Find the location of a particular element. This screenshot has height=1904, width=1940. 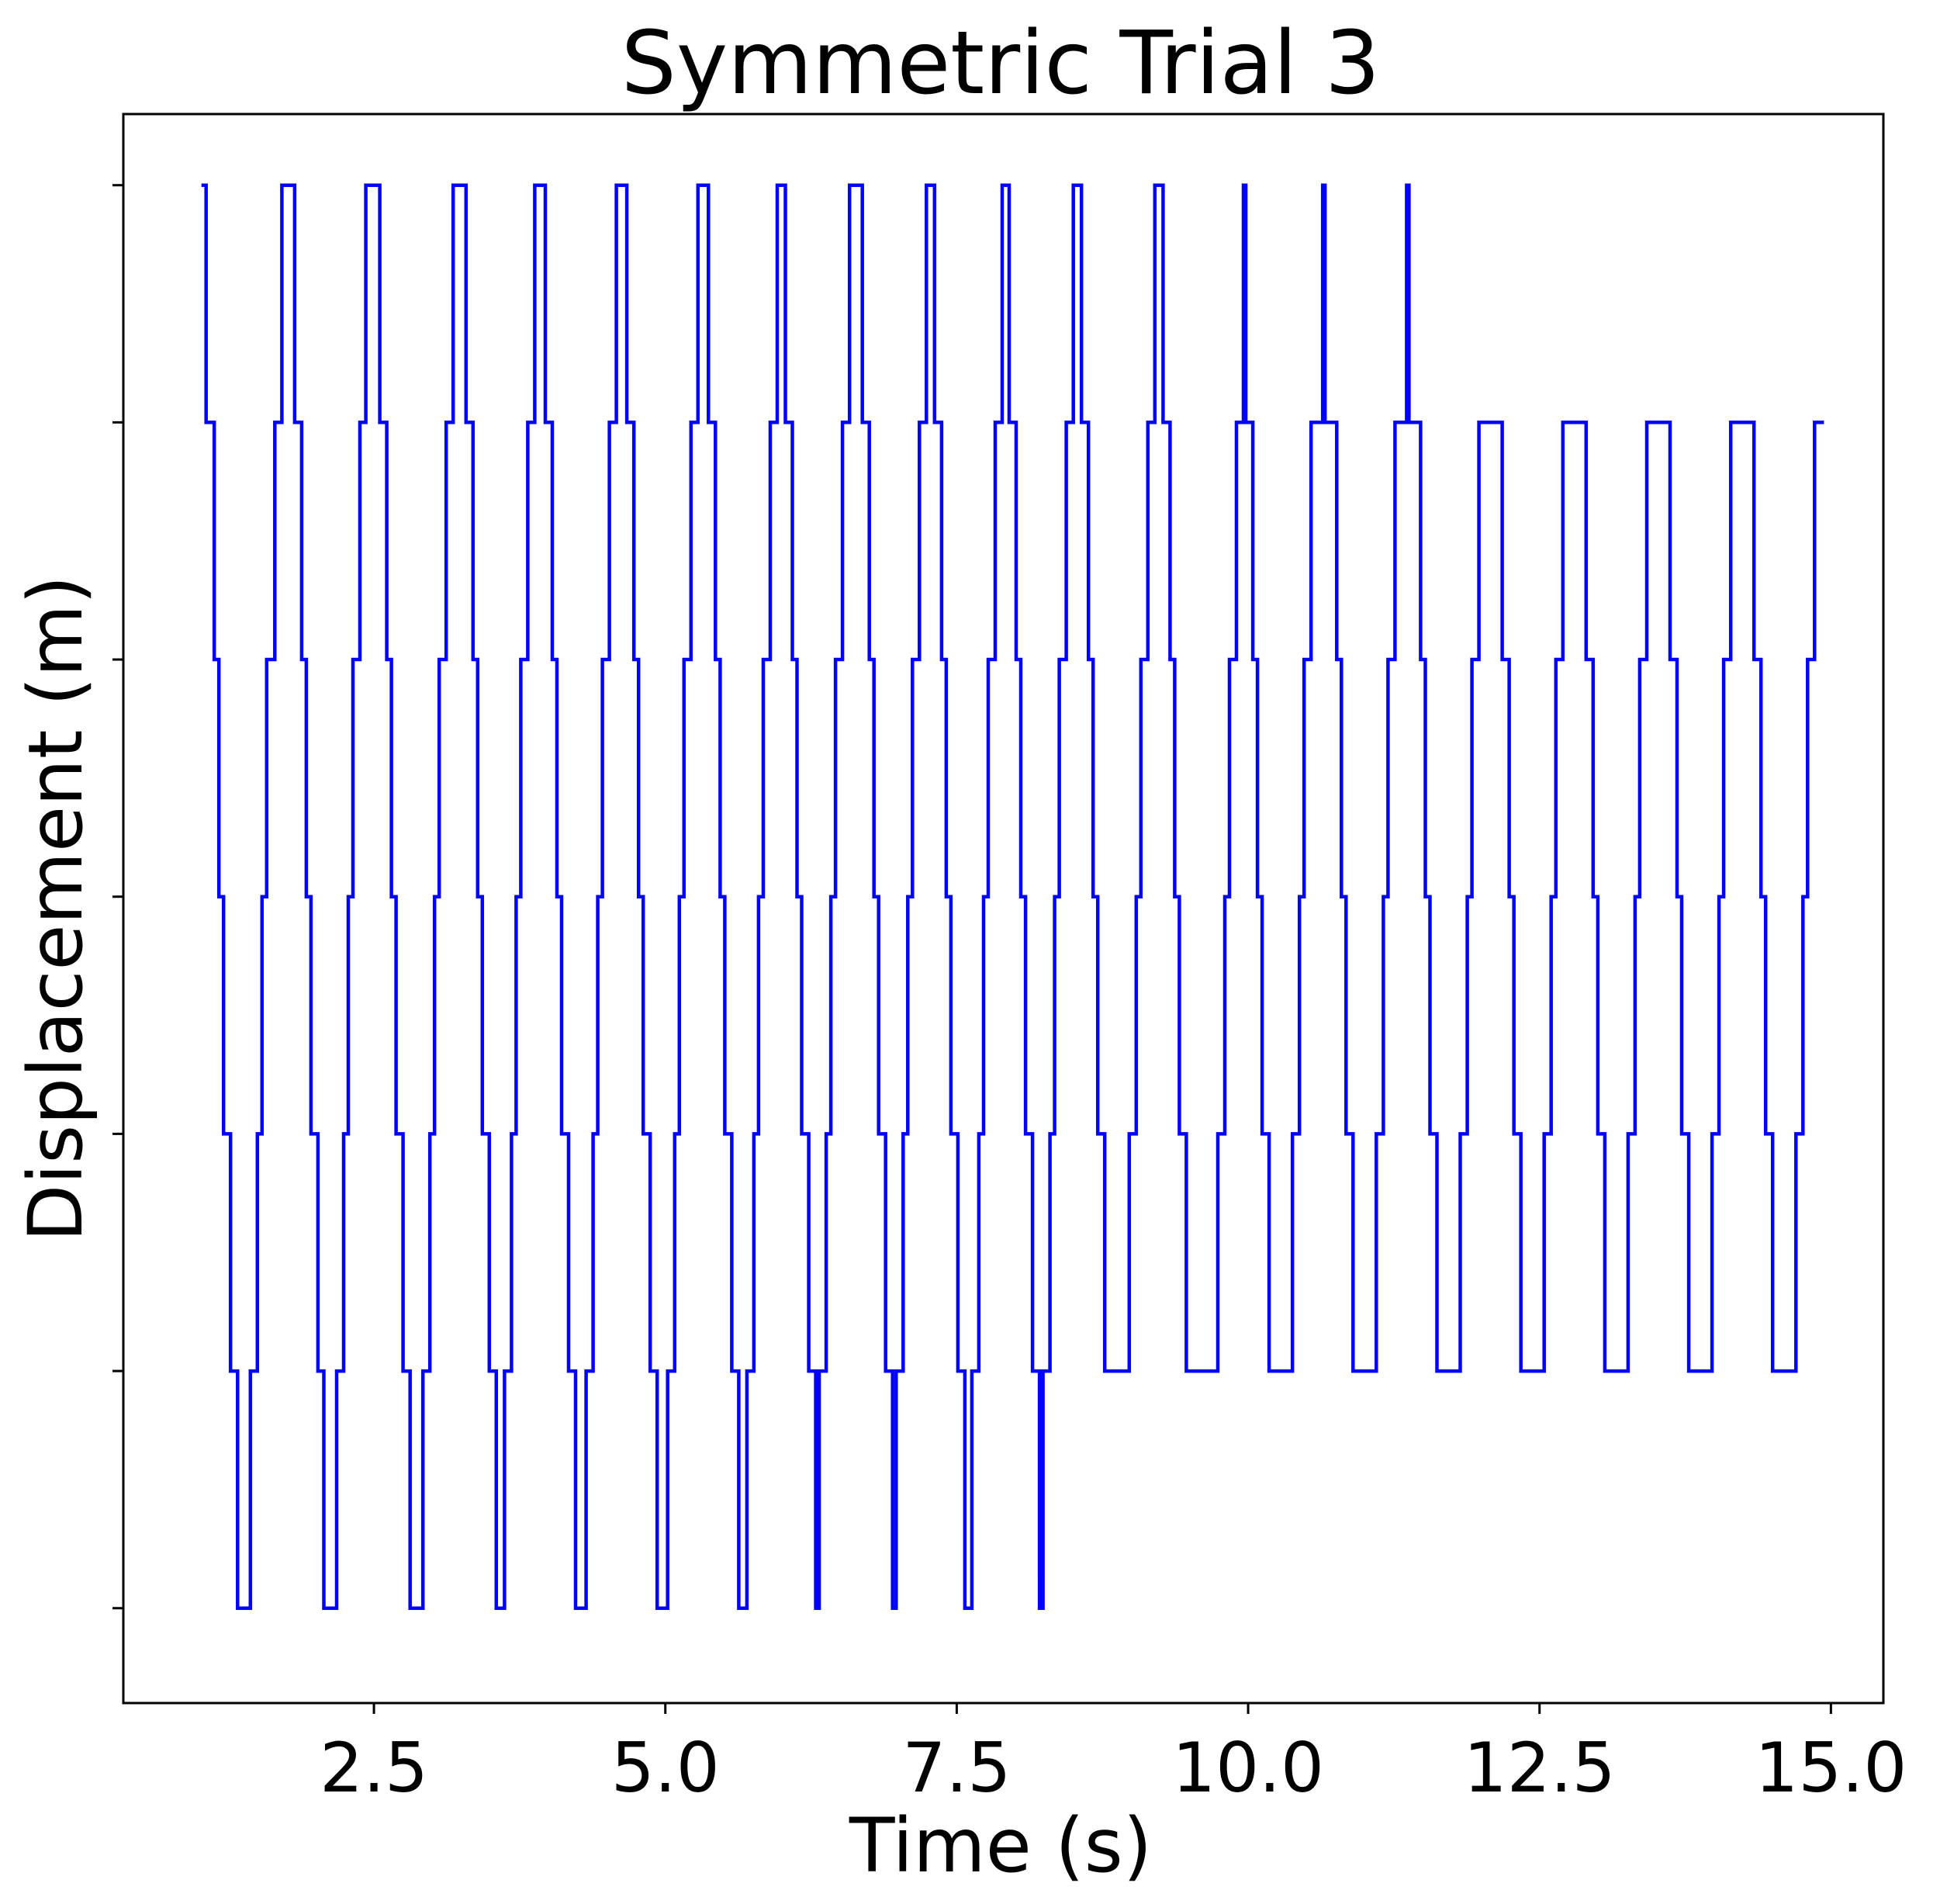

x-tick-label: 15.0 is located at coordinates (1831, 1768).